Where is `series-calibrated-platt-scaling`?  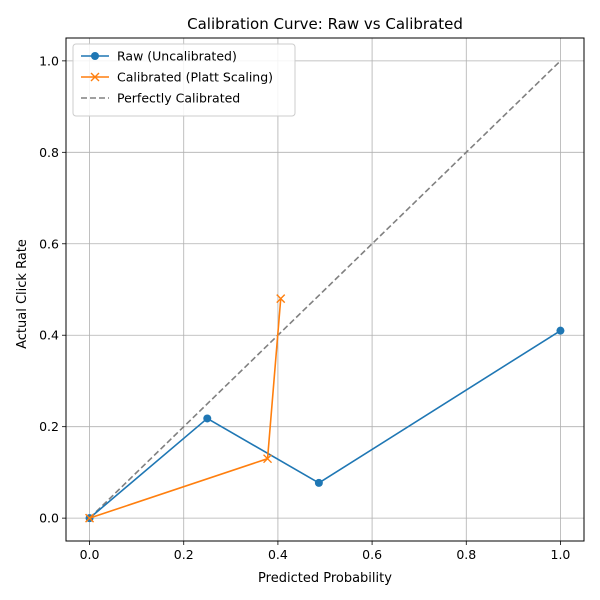
series-calibrated-platt-scaling is located at coordinates (185, 408).